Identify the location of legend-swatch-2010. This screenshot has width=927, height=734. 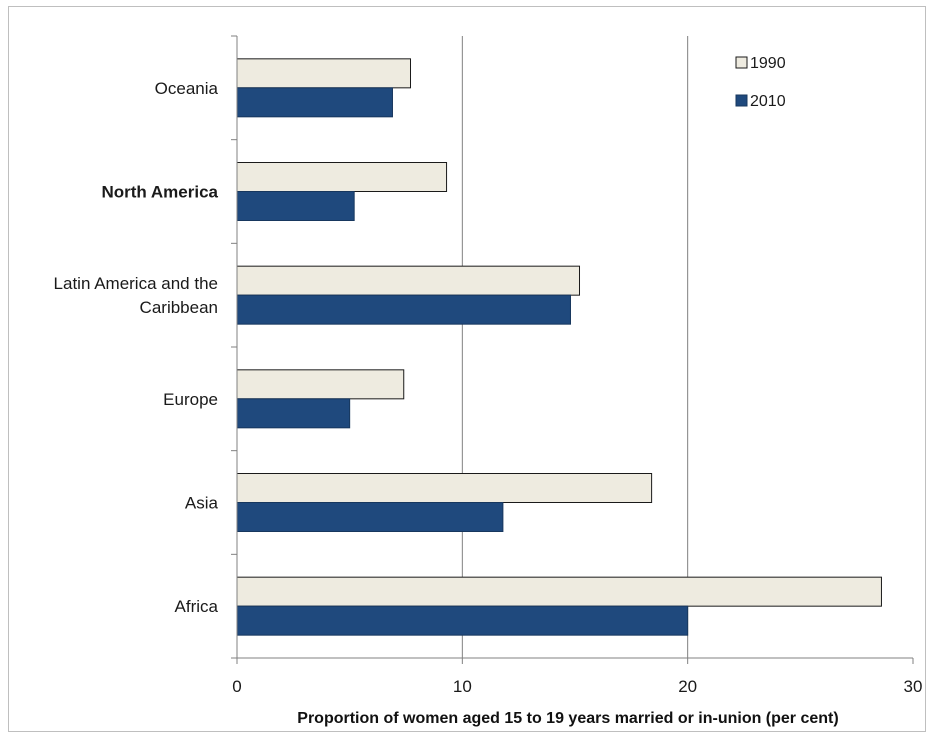
(741, 100).